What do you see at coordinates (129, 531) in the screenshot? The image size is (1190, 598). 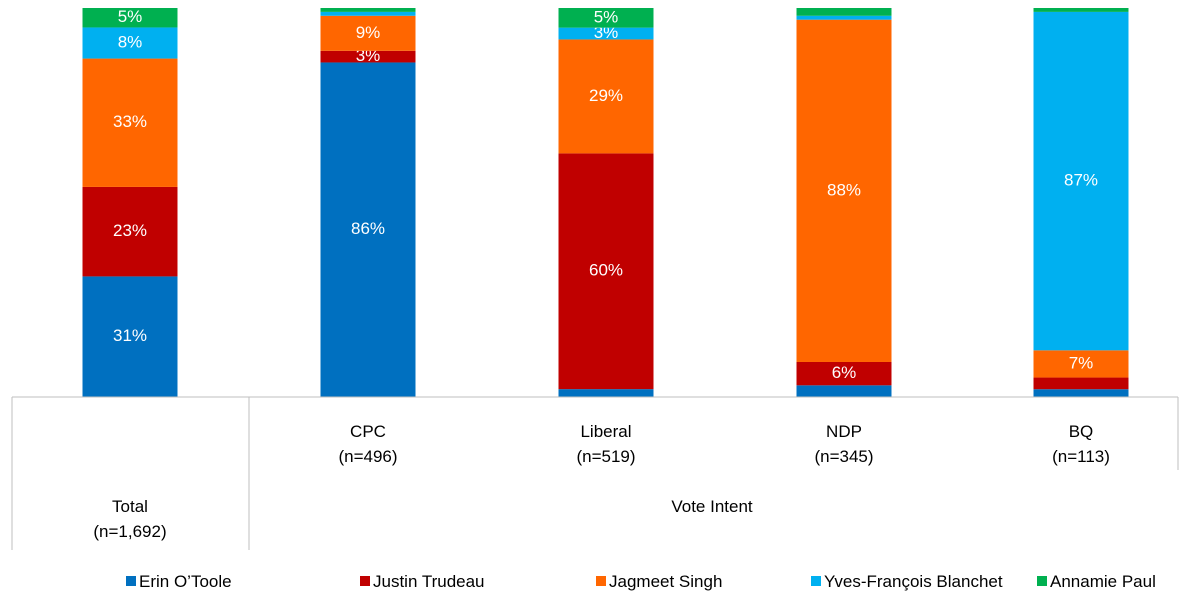 I see `category-n-total: (n=1,692)` at bounding box center [129, 531].